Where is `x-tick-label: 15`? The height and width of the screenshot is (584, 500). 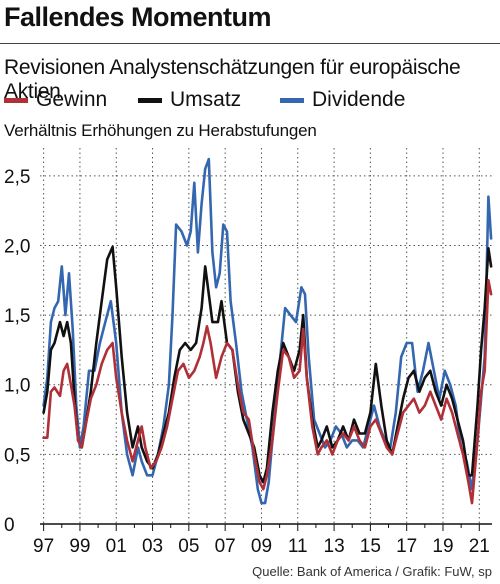 x-tick-label: 15 is located at coordinates (370, 546).